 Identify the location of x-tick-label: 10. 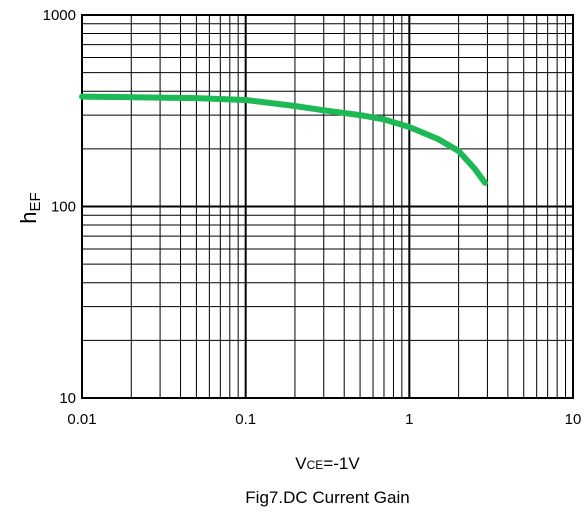
(573, 419).